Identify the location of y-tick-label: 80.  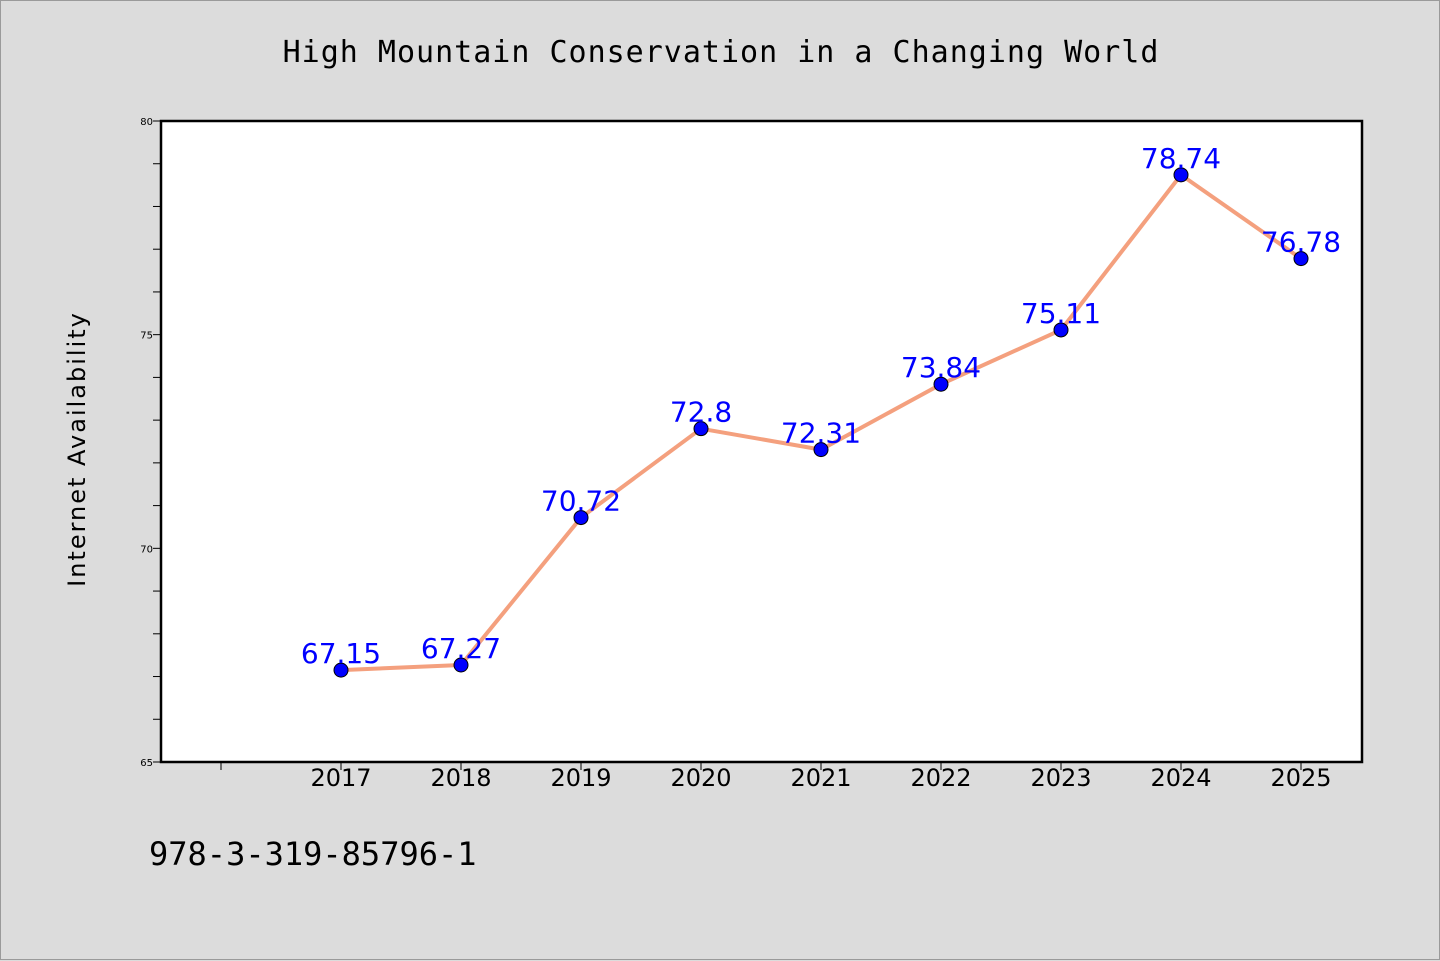
(146, 122).